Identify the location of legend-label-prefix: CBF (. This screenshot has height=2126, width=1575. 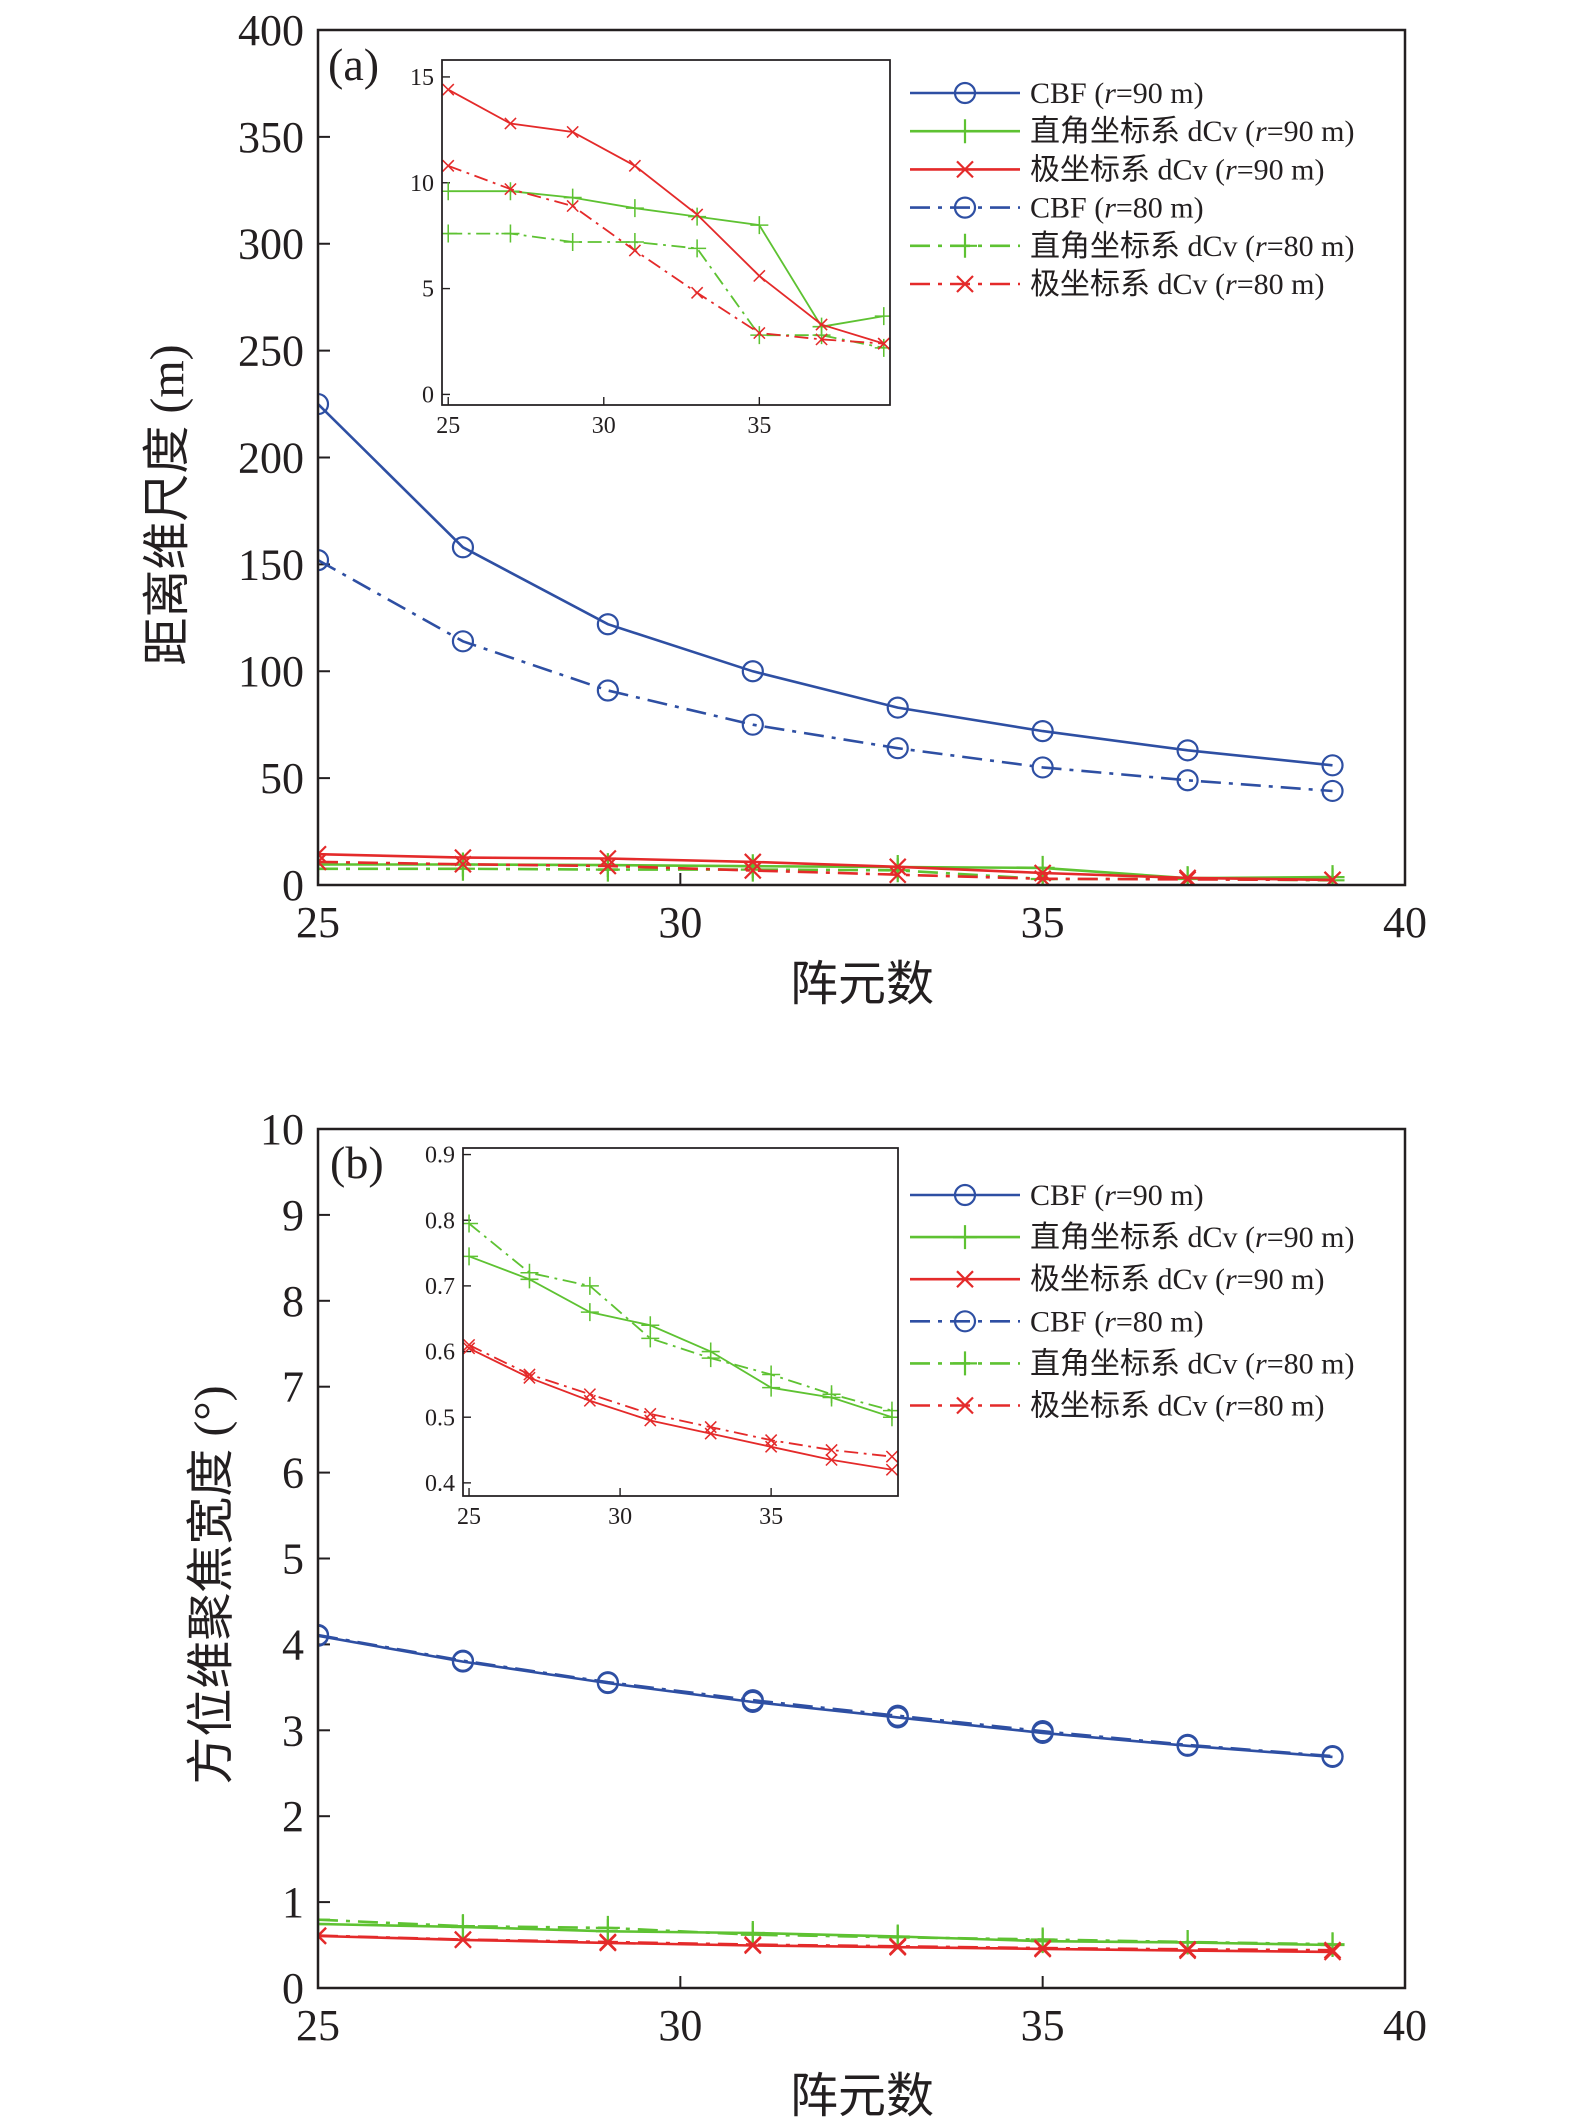
(1067, 208).